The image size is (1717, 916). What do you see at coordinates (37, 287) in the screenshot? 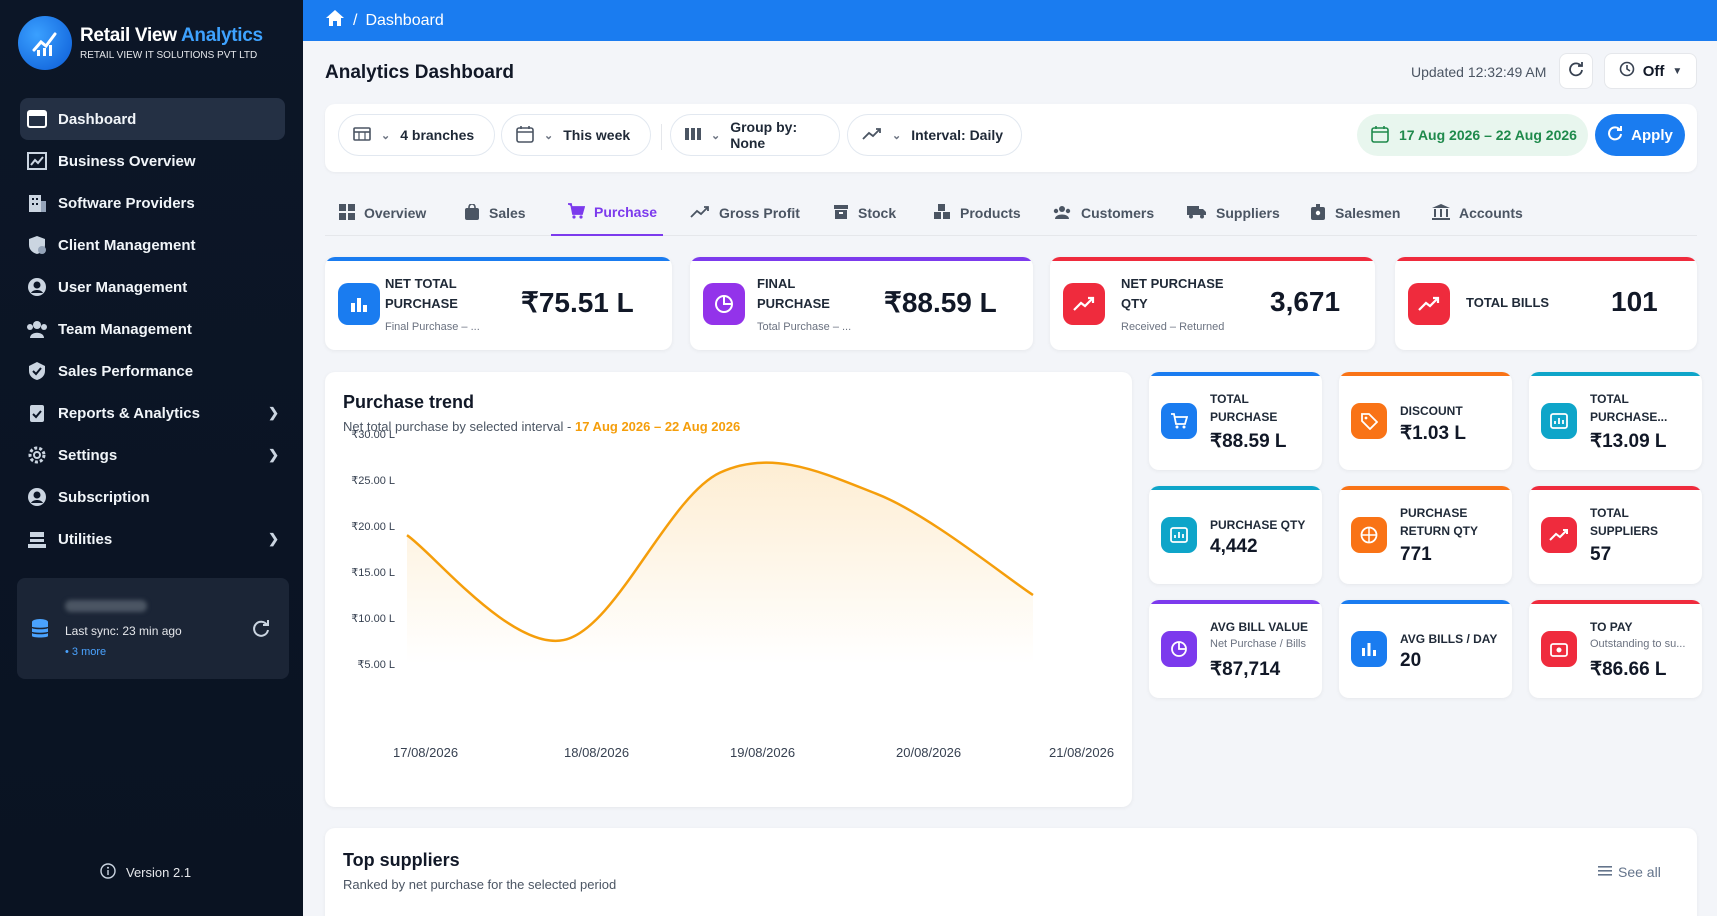
I see `user-icon` at bounding box center [37, 287].